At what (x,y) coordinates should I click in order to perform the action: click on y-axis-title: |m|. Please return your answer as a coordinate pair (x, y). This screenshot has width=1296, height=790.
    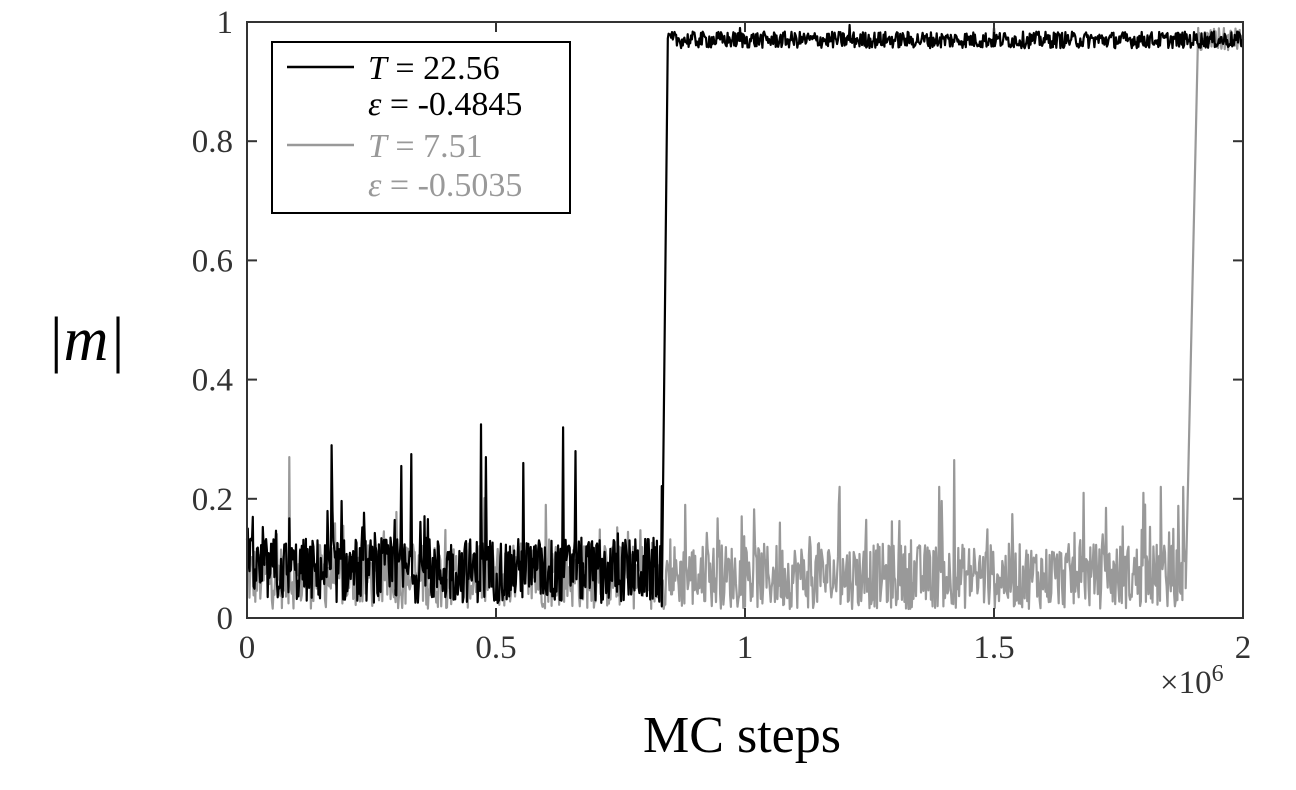
    Looking at the image, I should click on (86, 340).